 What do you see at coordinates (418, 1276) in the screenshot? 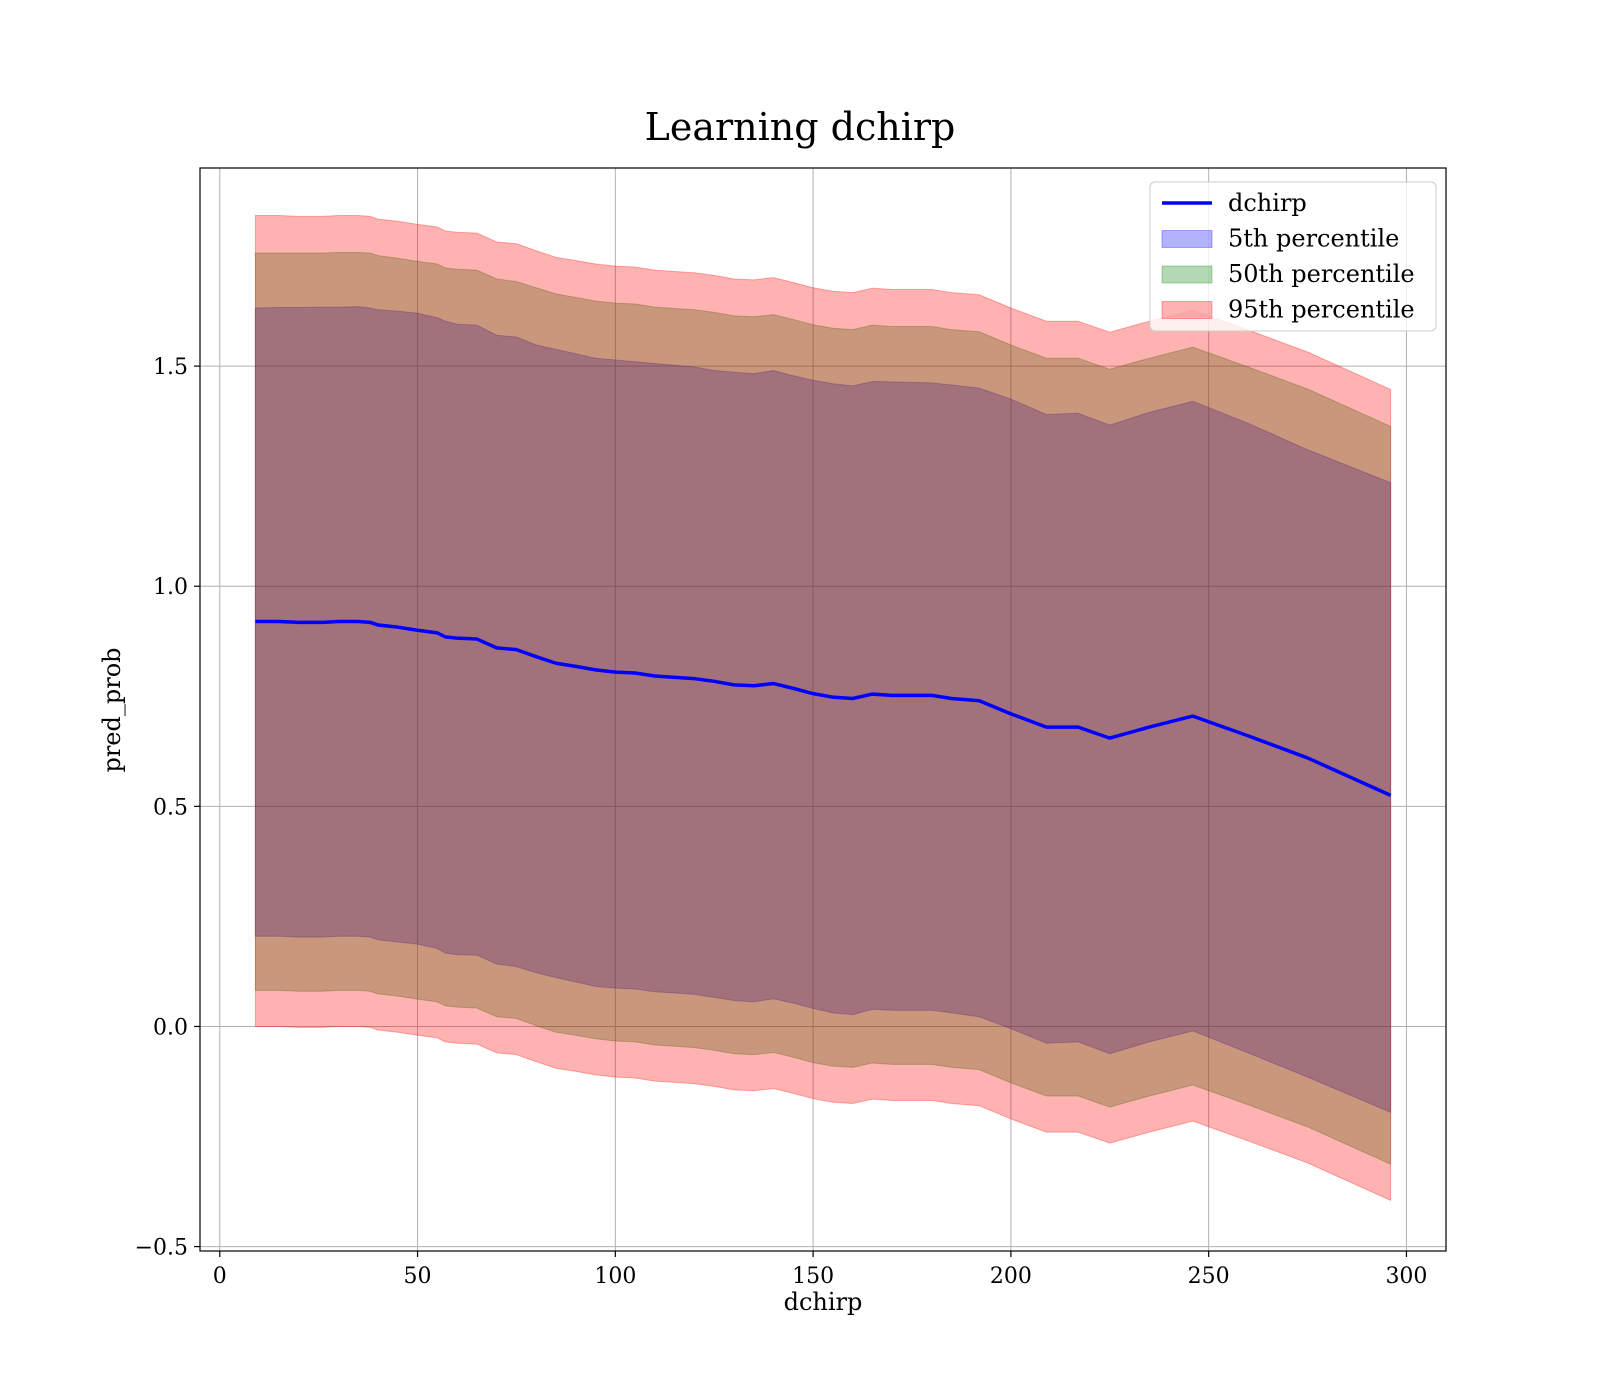
I see `x-tick-label: 50` at bounding box center [418, 1276].